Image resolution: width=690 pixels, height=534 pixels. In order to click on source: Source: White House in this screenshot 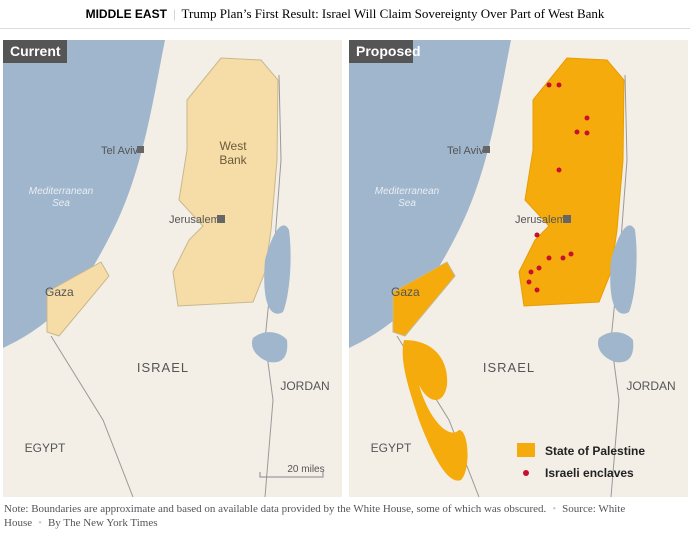, I will do `click(315, 516)`.